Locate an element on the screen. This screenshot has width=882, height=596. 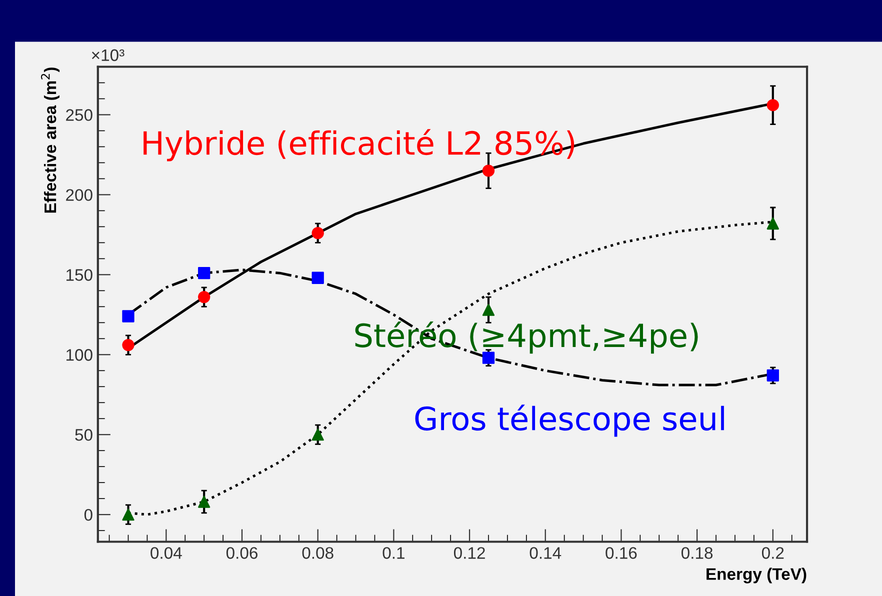
y-tick-label: 50 is located at coordinates (83, 435).